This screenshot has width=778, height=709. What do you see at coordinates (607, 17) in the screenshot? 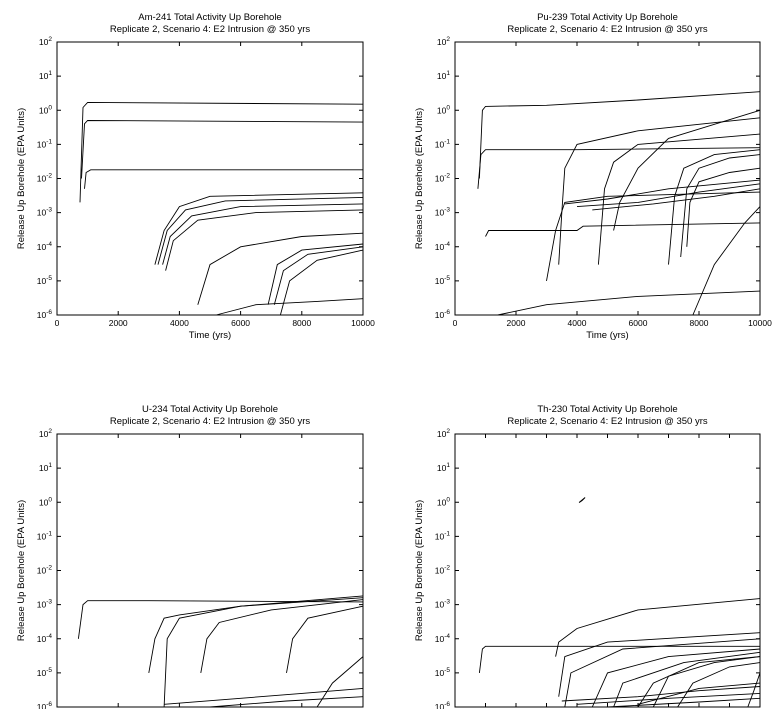
I see `chart-title: Pu-239 Total Activity Up Borehole` at bounding box center [607, 17].